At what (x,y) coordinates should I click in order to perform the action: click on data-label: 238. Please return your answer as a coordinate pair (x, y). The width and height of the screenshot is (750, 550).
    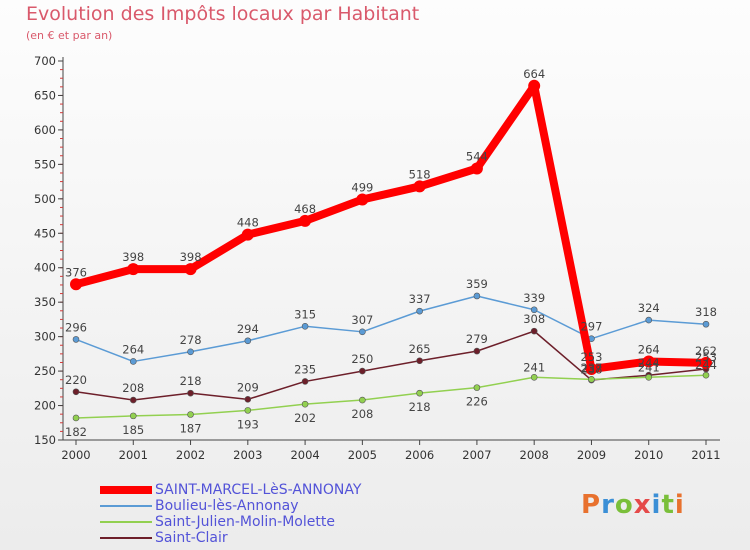
    Looking at the image, I should click on (591, 369).